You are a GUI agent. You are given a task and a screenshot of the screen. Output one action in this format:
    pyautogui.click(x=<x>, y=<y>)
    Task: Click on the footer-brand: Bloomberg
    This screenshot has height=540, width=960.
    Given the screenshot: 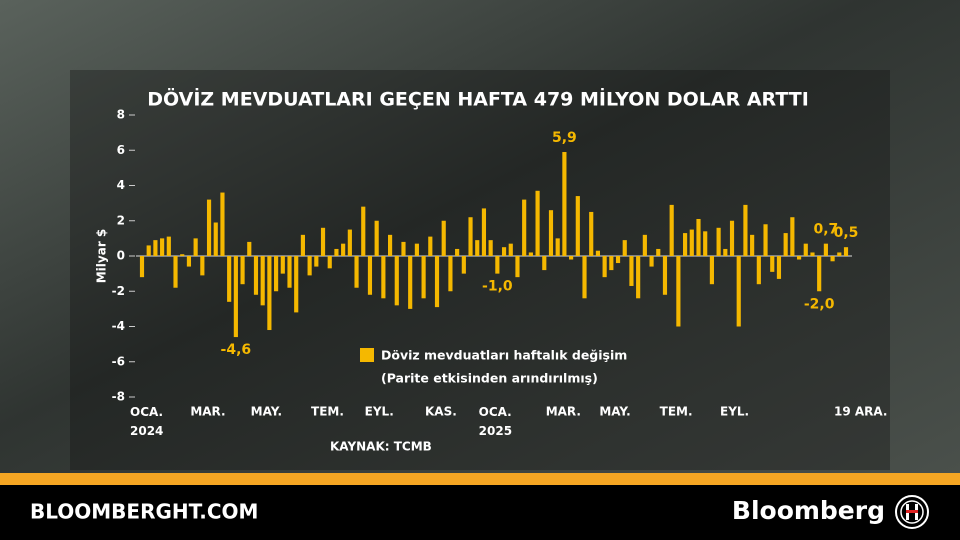 What is the action you would take?
    pyautogui.click(x=808, y=510)
    